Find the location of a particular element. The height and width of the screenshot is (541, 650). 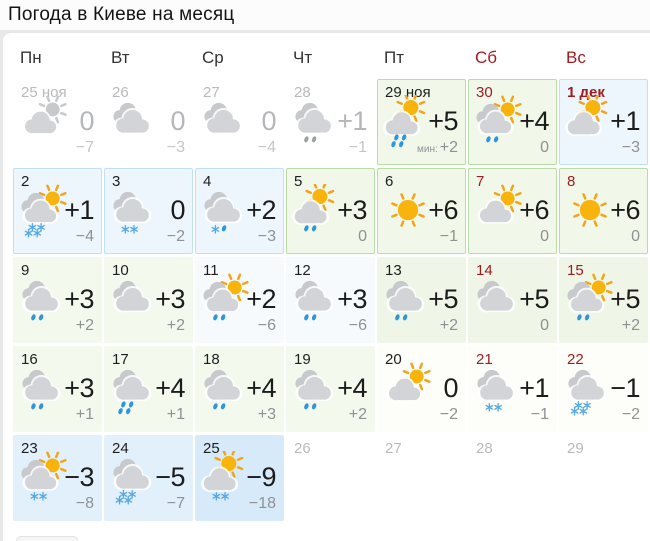

page-header: Погода в Киеве на месяц is located at coordinates (325, 15).